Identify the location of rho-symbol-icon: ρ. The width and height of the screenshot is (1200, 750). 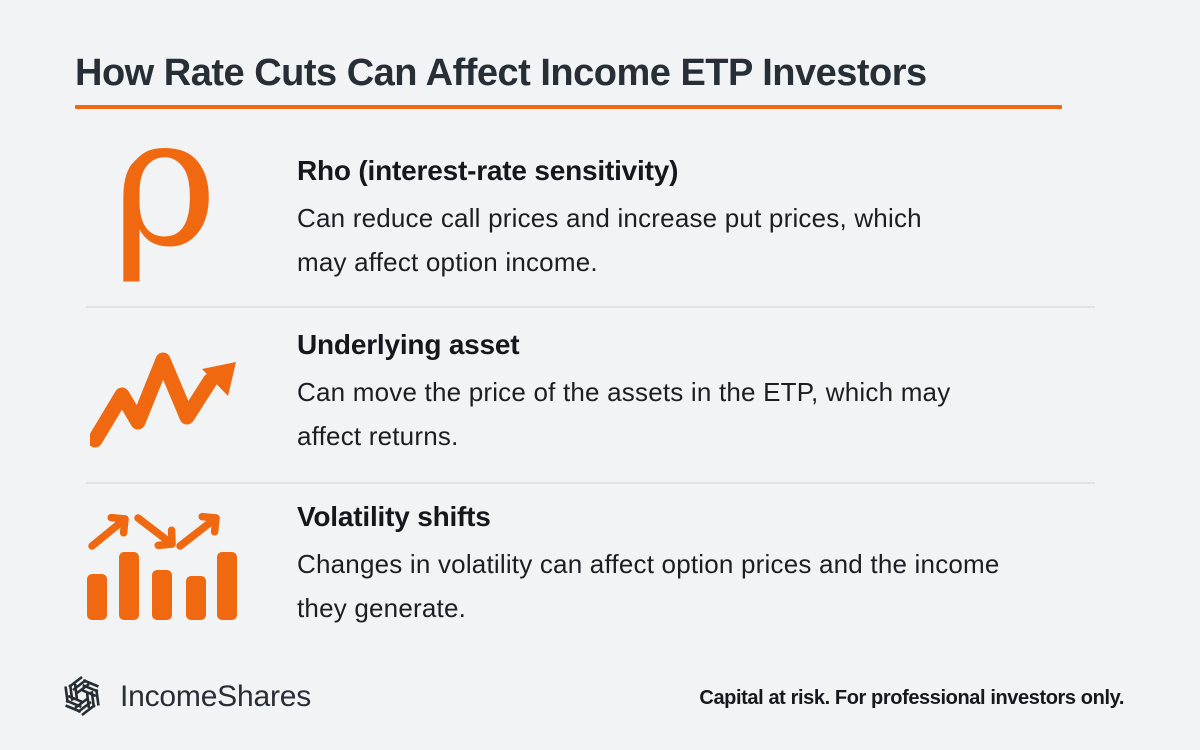
(165, 182).